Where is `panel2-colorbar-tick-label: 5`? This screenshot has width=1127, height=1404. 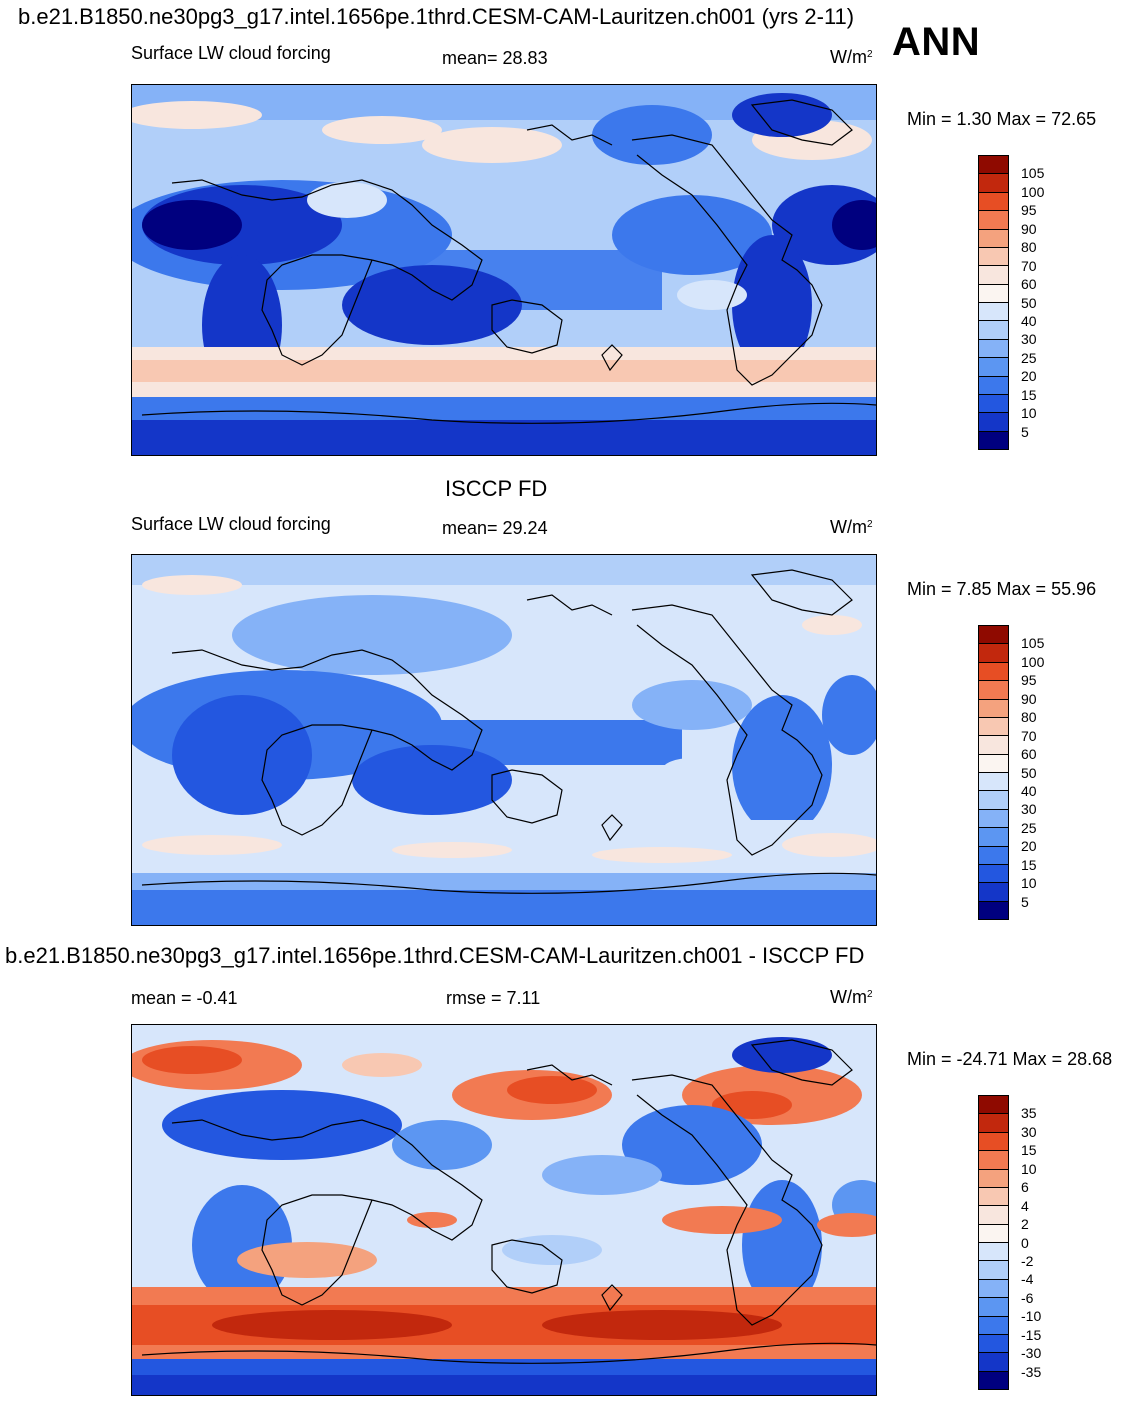
panel2-colorbar-tick-label: 5 is located at coordinates (1025, 901).